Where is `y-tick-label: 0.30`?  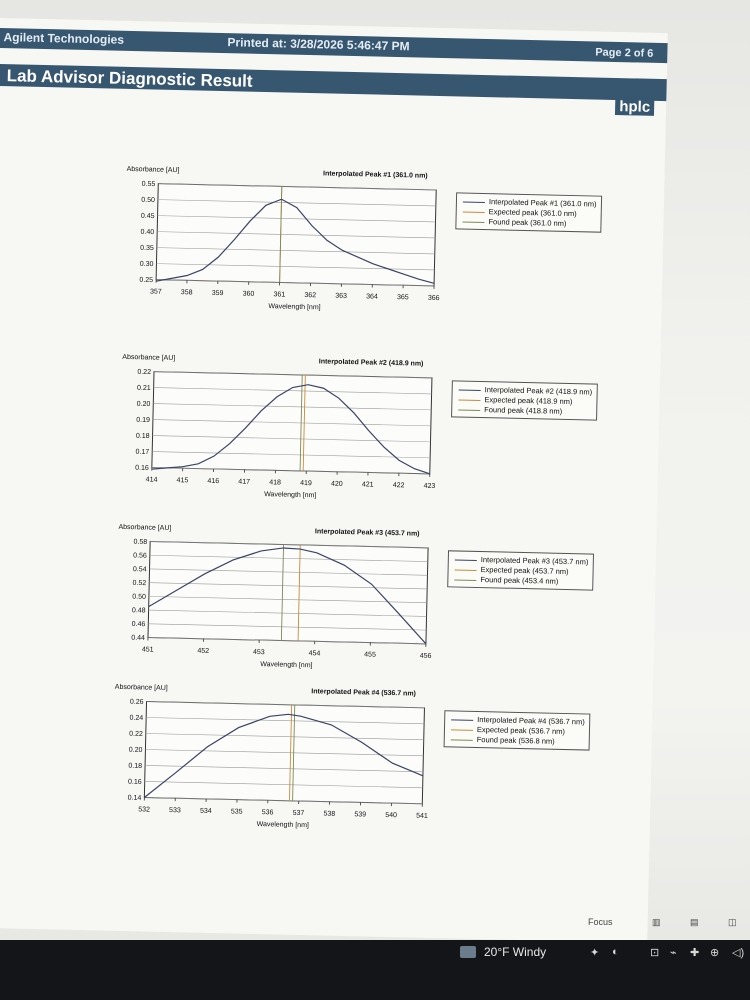
y-tick-label: 0.30 is located at coordinates (147, 264).